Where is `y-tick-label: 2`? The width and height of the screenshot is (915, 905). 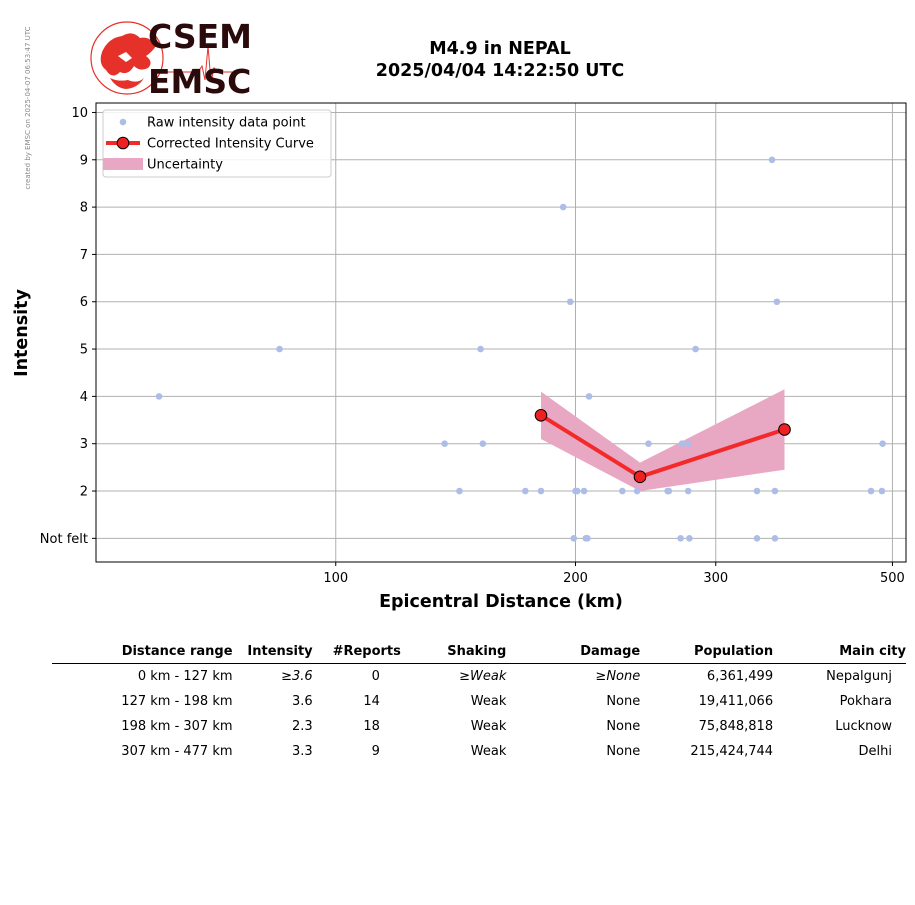
y-tick-label: 2 is located at coordinates (84, 492).